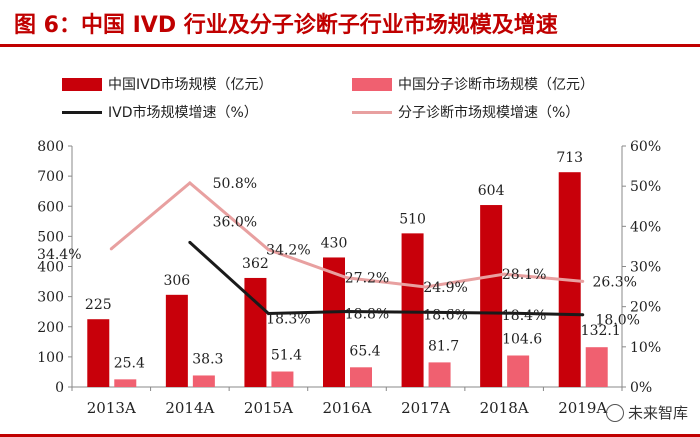  Describe the element at coordinates (645, 268) in the screenshot. I see `y-right-tick-label: 30%` at that location.